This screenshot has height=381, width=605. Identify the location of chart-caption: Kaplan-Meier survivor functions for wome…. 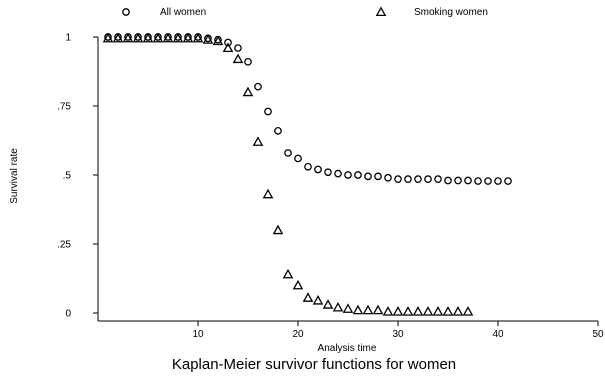
(314, 364).